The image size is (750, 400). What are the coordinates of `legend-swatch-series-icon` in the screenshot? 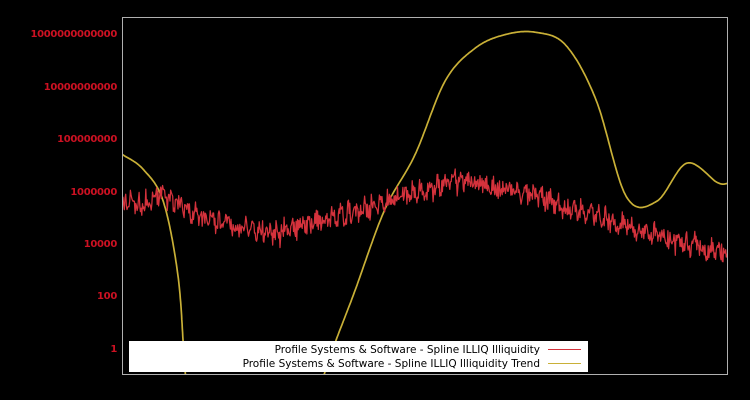 It's located at (564, 349).